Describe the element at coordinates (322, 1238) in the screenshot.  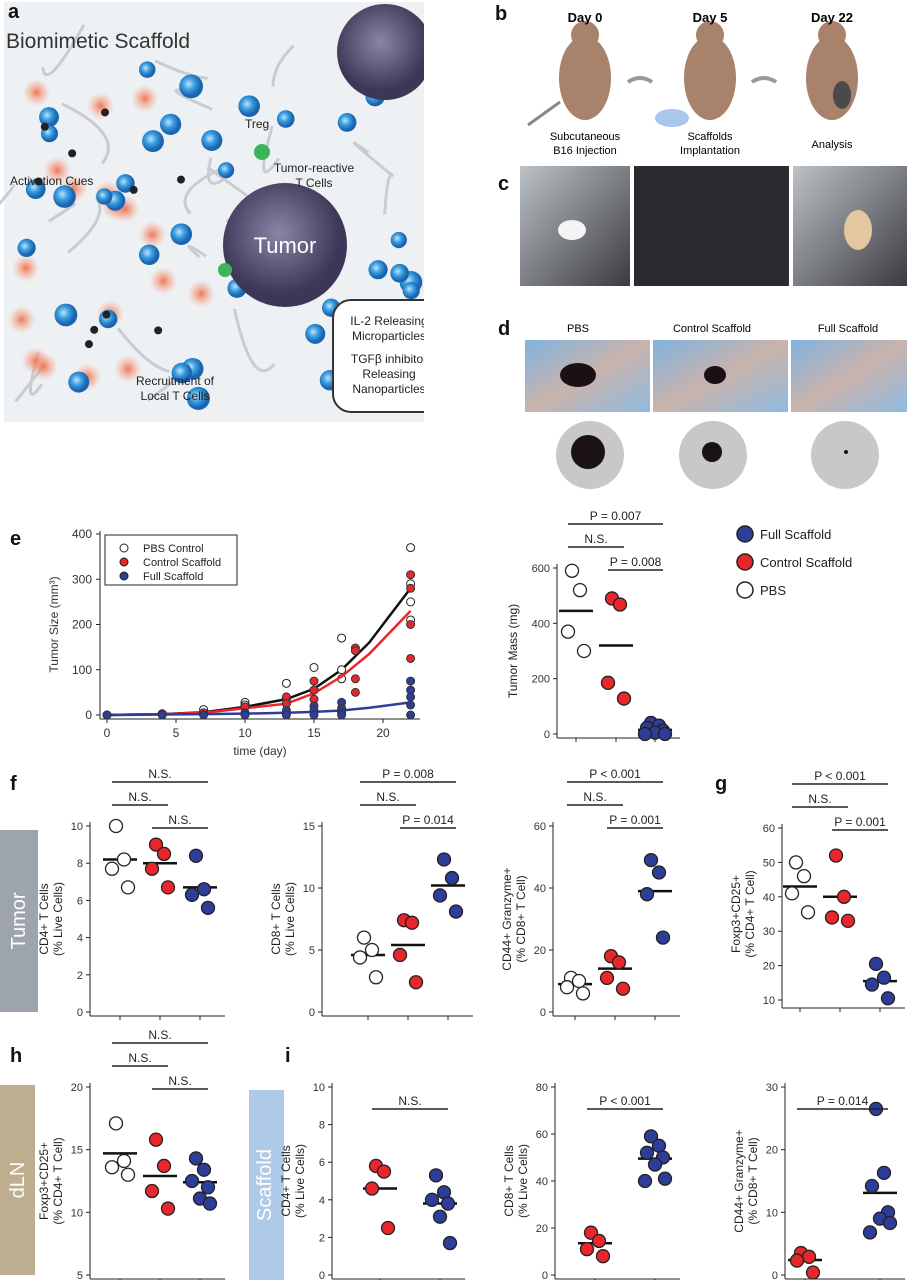
I see `y-tick-label: 2` at that location.